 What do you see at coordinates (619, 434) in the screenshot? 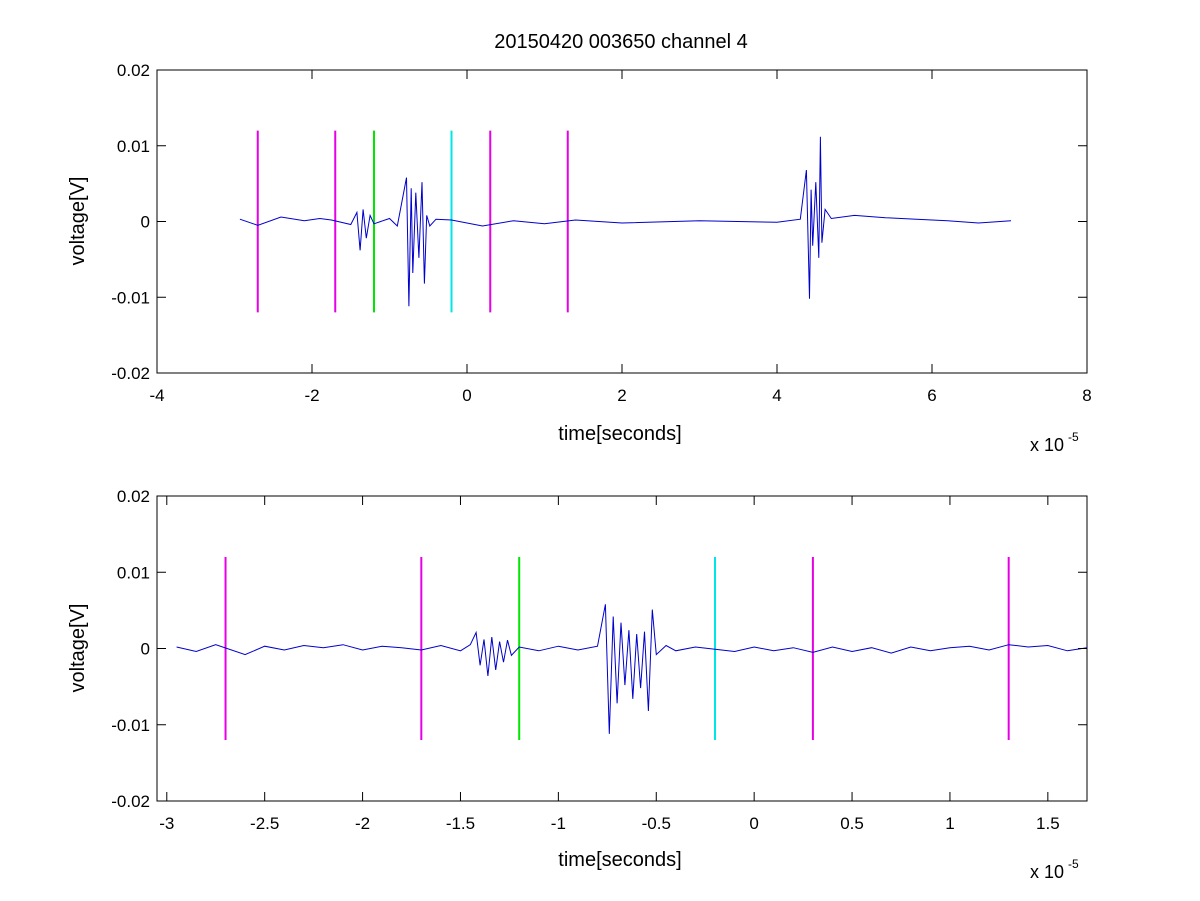
I see `top-plot-x-axis-label: time[seconds]` at bounding box center [619, 434].